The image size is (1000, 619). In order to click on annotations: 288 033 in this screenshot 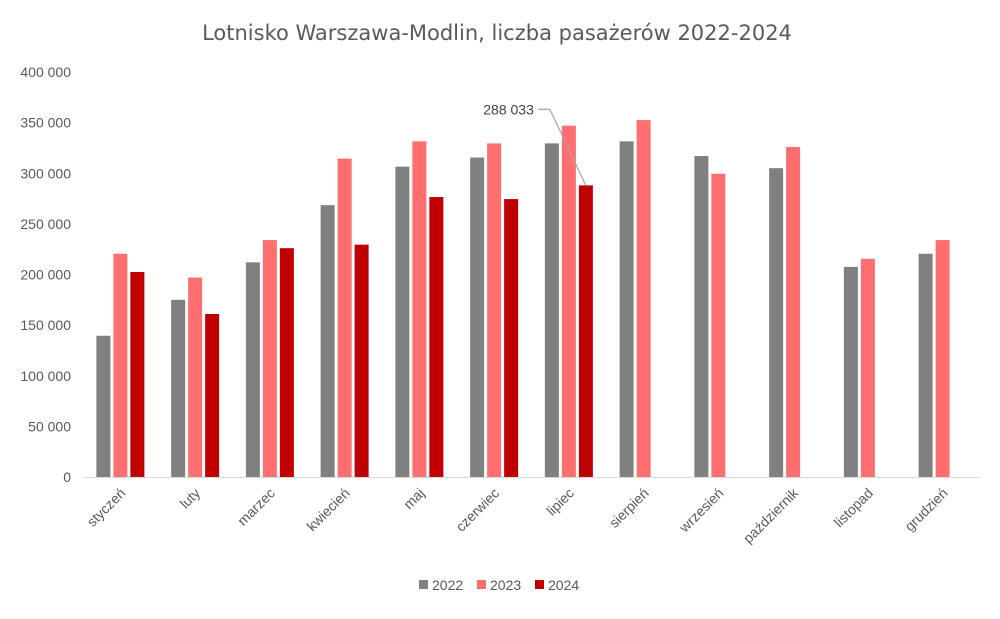, I will do `click(535, 143)`.